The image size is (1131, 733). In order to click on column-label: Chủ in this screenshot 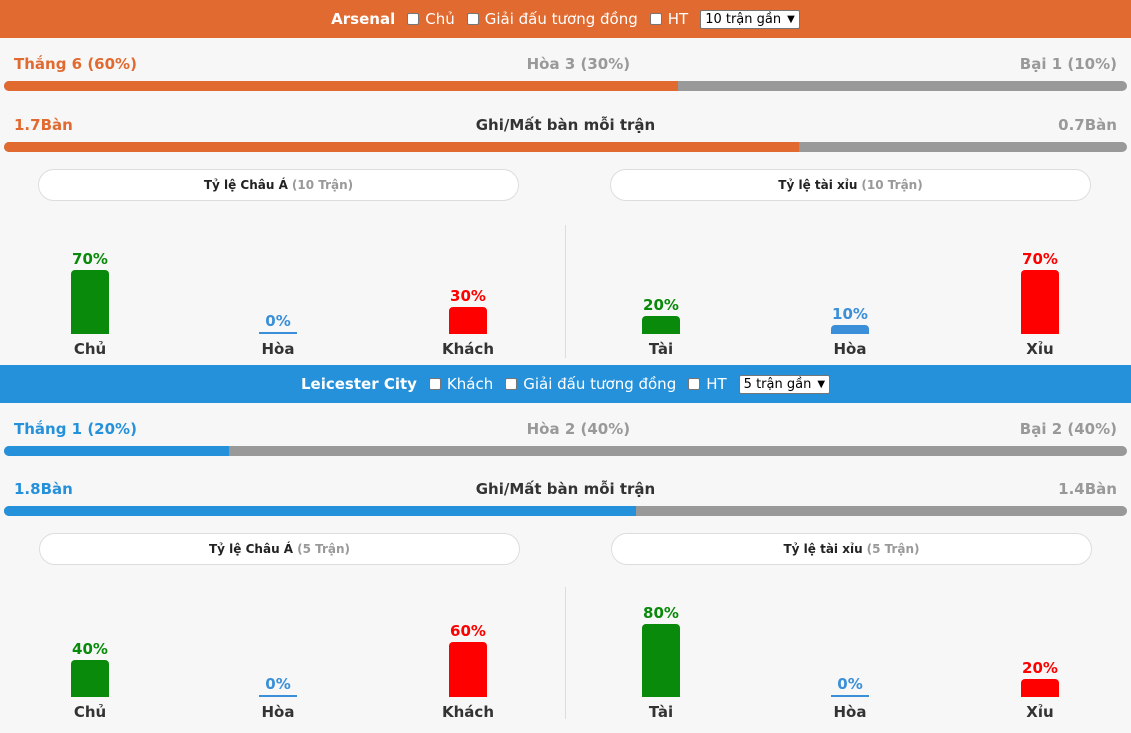, I will do `click(90, 349)`.